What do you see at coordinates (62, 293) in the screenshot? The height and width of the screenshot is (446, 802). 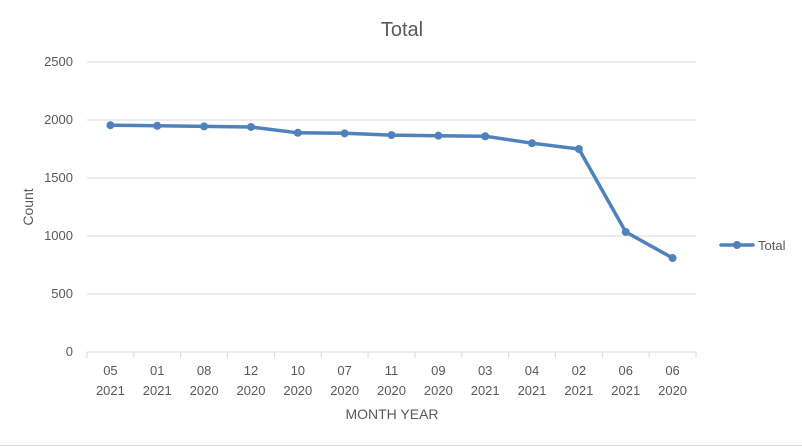 I see `y-tick-label: 500` at bounding box center [62, 293].